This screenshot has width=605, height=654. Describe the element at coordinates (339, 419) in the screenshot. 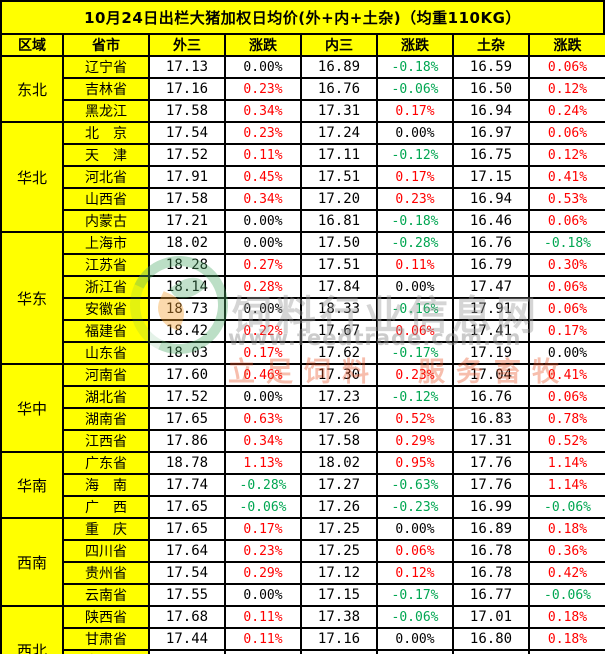

I see `price-cell: 17.26` at that location.